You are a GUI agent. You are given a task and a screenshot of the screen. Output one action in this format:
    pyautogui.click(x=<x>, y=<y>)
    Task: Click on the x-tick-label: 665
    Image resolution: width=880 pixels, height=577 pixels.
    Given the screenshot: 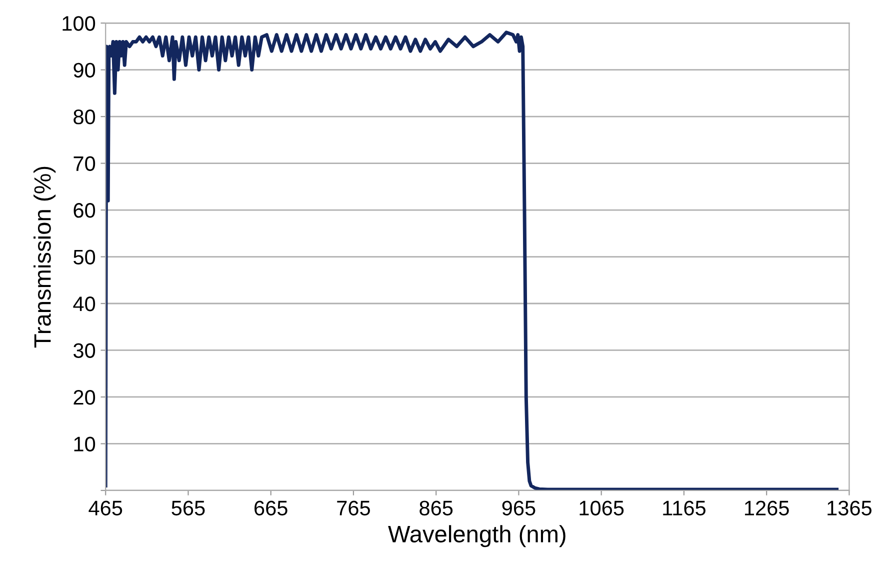 What is the action you would take?
    pyautogui.click(x=271, y=508)
    